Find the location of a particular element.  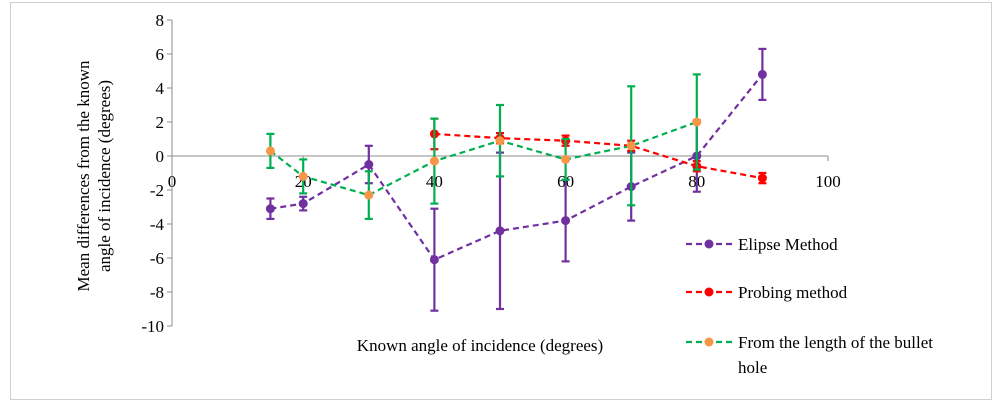

y-tick-label: 8 is located at coordinates (160, 20).